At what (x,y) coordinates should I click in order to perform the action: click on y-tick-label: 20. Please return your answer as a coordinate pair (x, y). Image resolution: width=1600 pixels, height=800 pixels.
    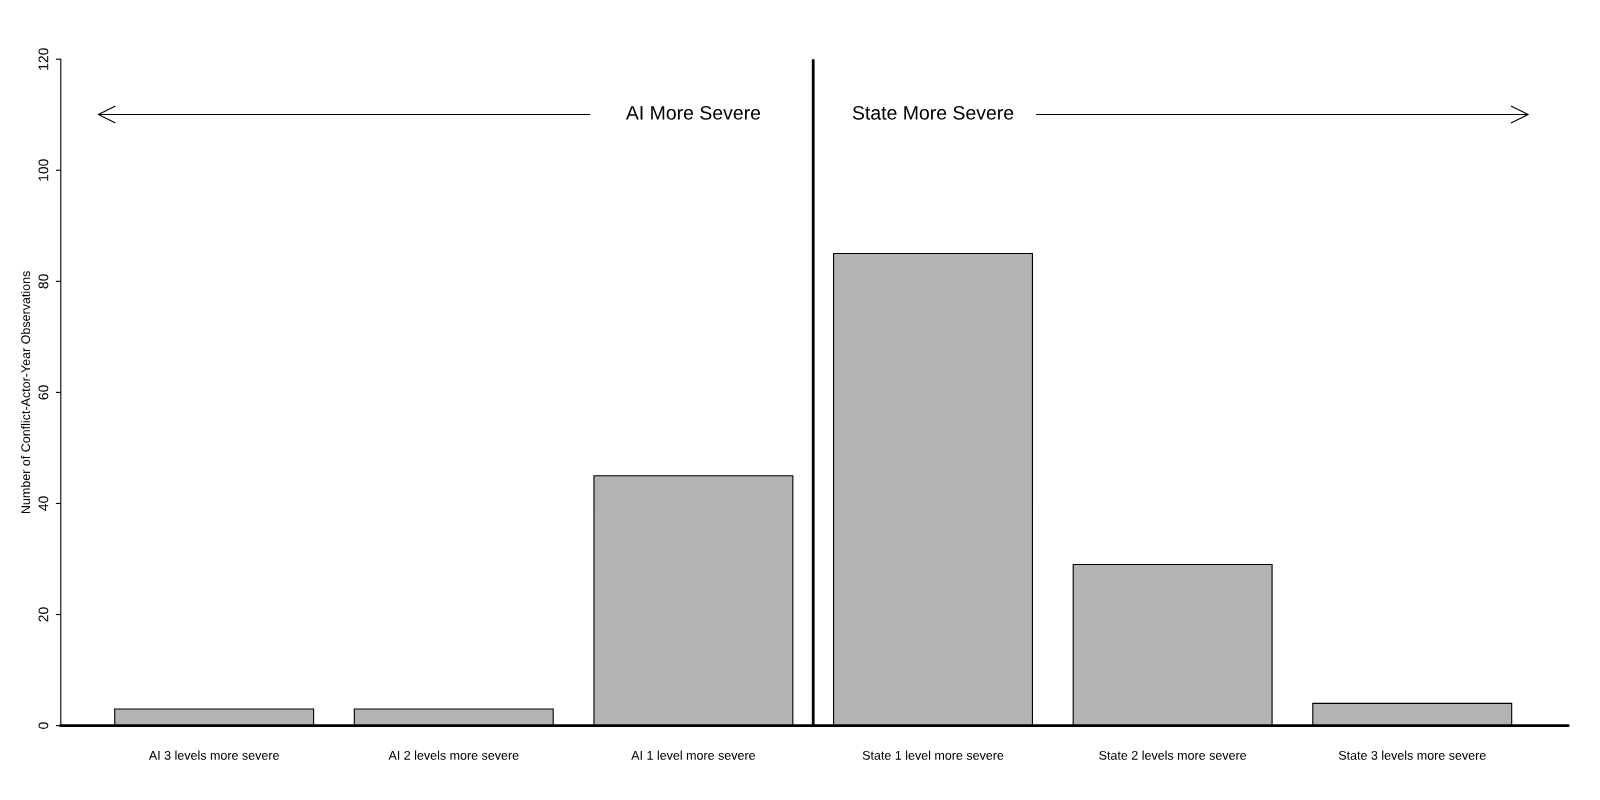
    Looking at the image, I should click on (43, 614).